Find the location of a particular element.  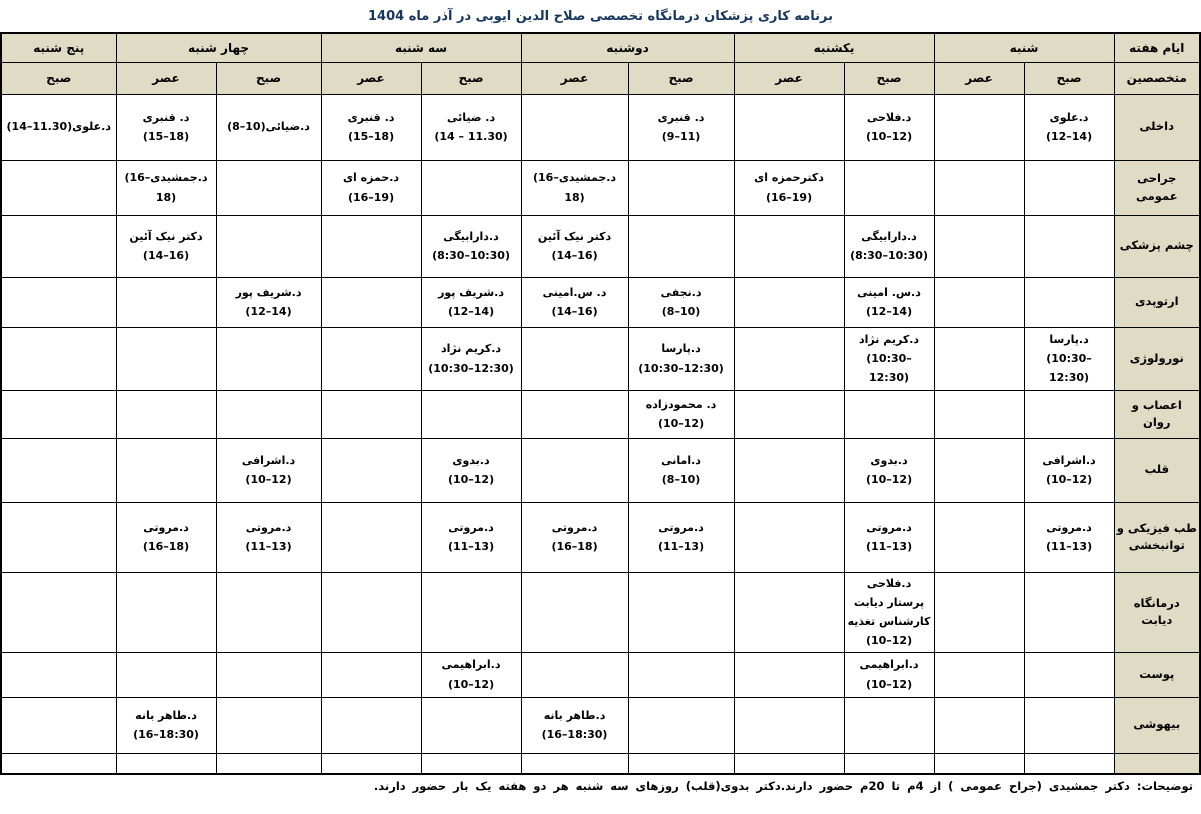

schedule-cell: د.حمزه ای (16–19) is located at coordinates (371, 187).